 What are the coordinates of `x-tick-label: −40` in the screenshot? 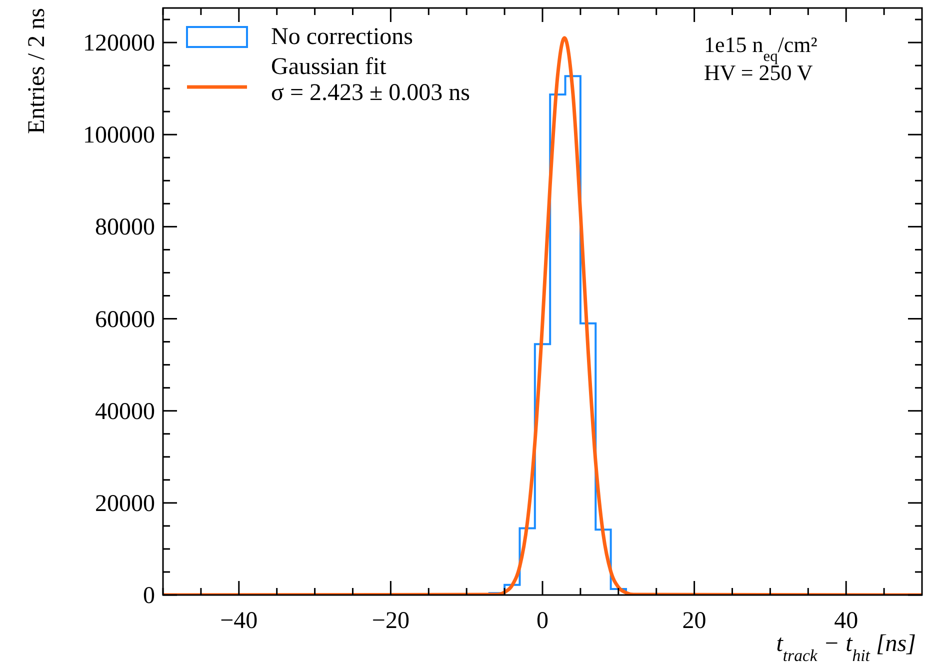 It's located at (239, 621).